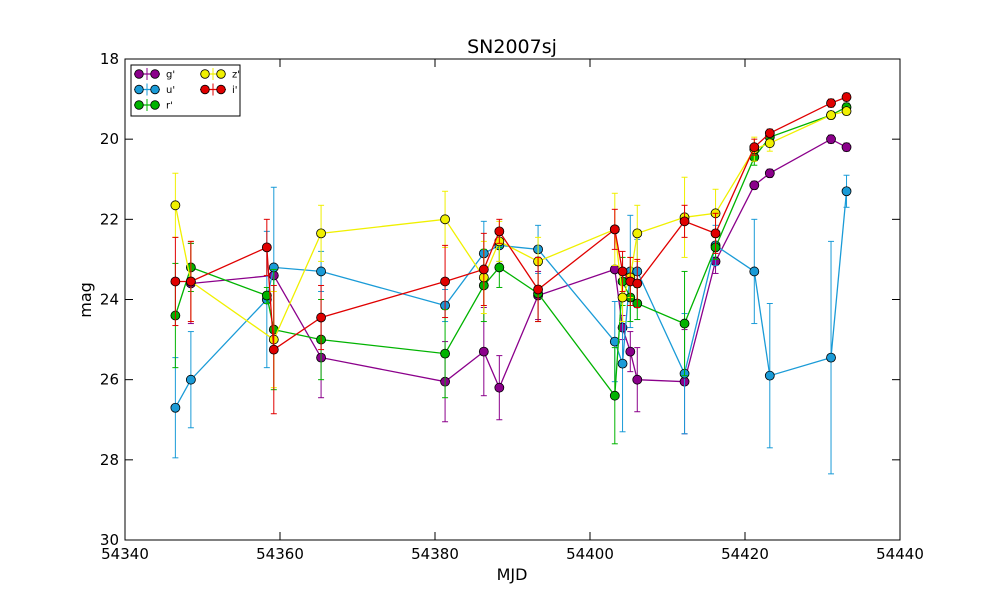  What do you see at coordinates (170, 75) in the screenshot?
I see `legend-label: g'` at bounding box center [170, 75].